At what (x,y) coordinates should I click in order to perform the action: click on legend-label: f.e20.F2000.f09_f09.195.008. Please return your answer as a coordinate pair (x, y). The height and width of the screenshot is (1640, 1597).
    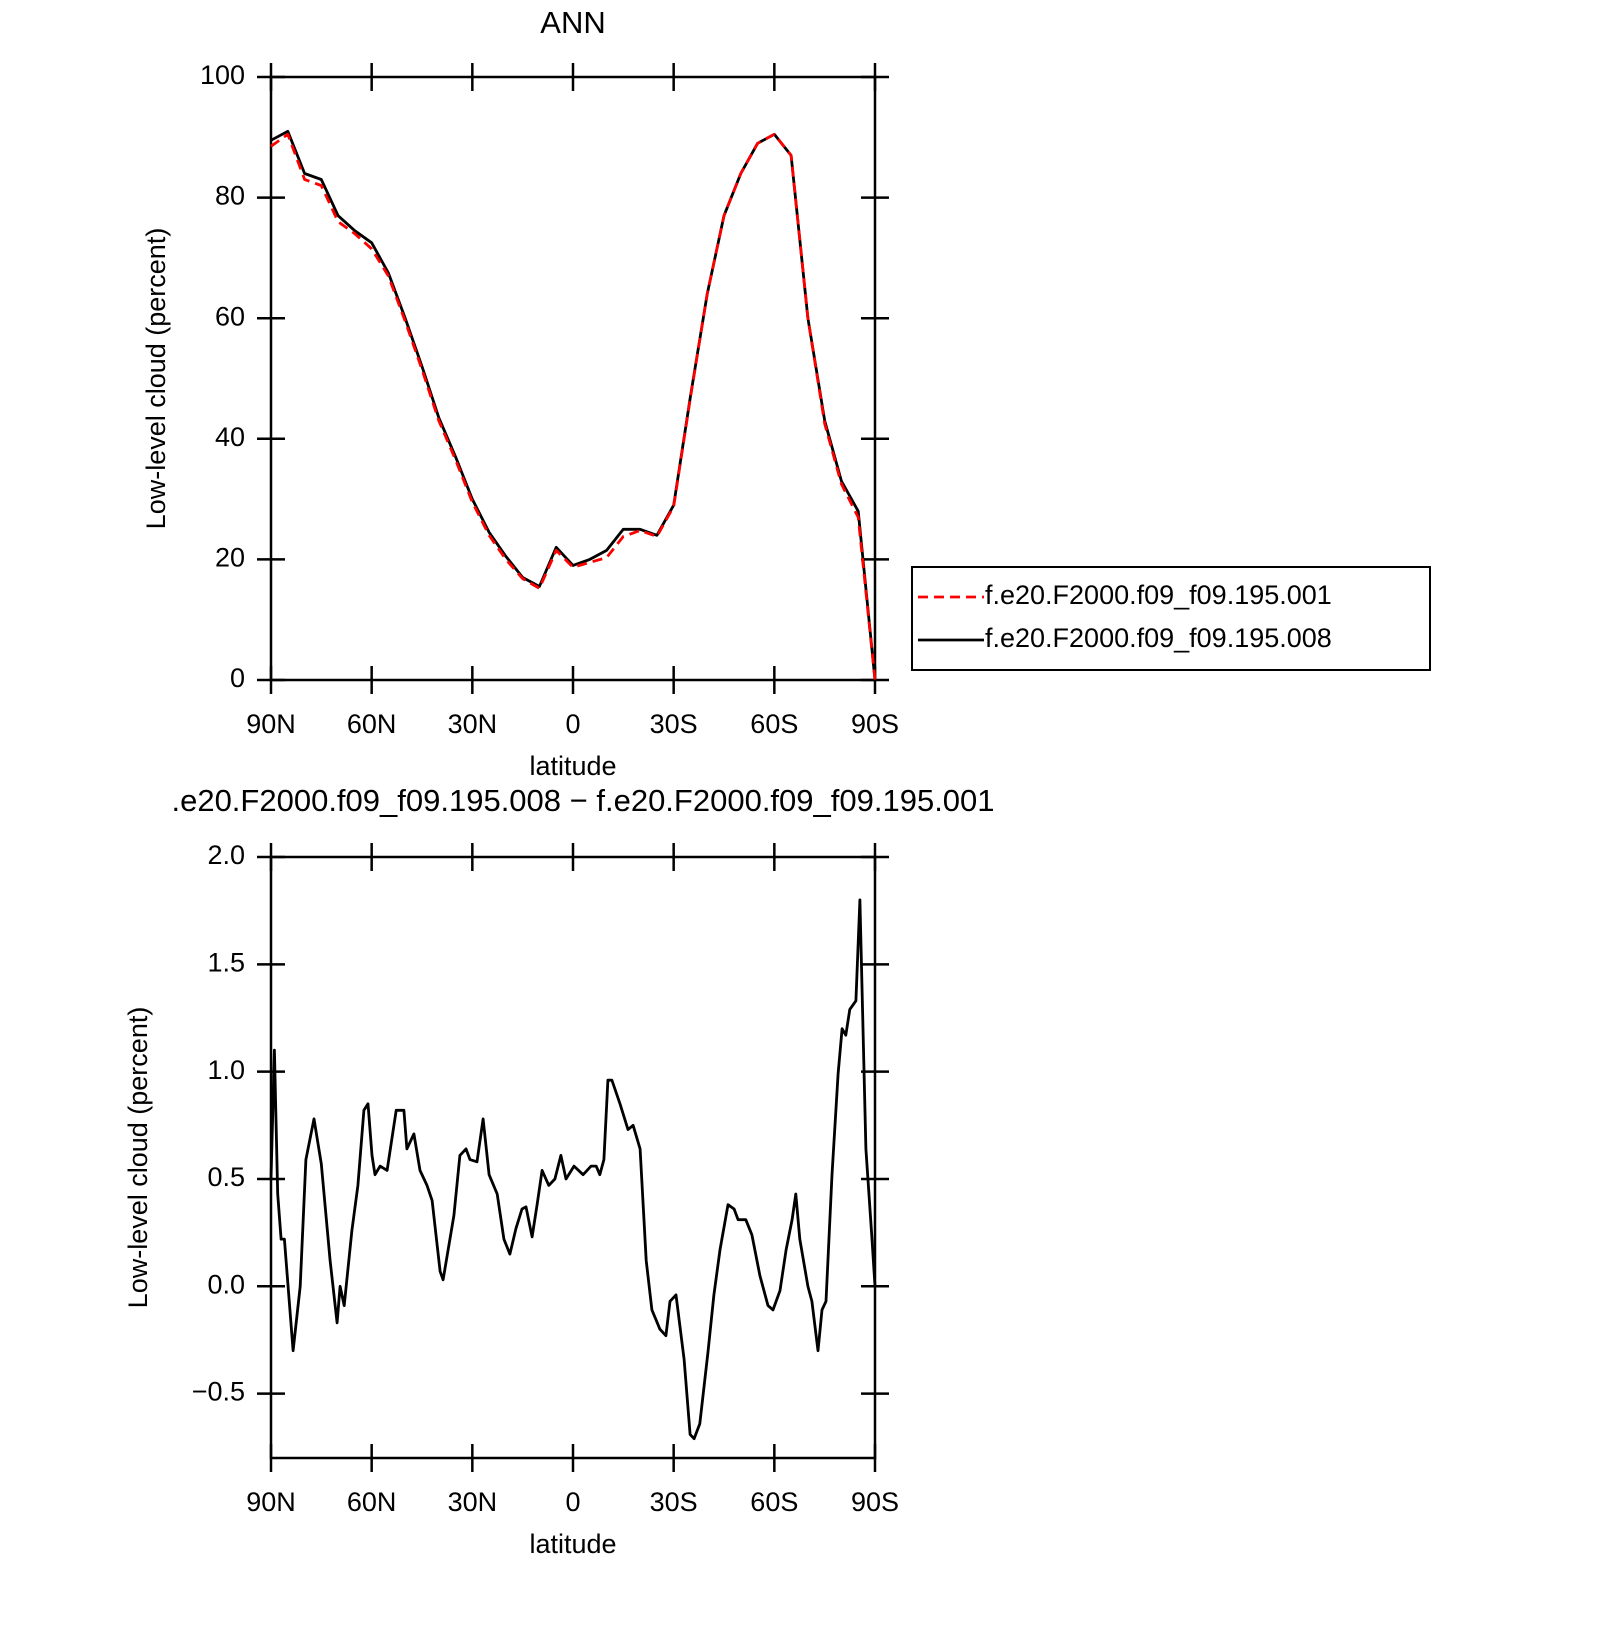
    Looking at the image, I should click on (1158, 638).